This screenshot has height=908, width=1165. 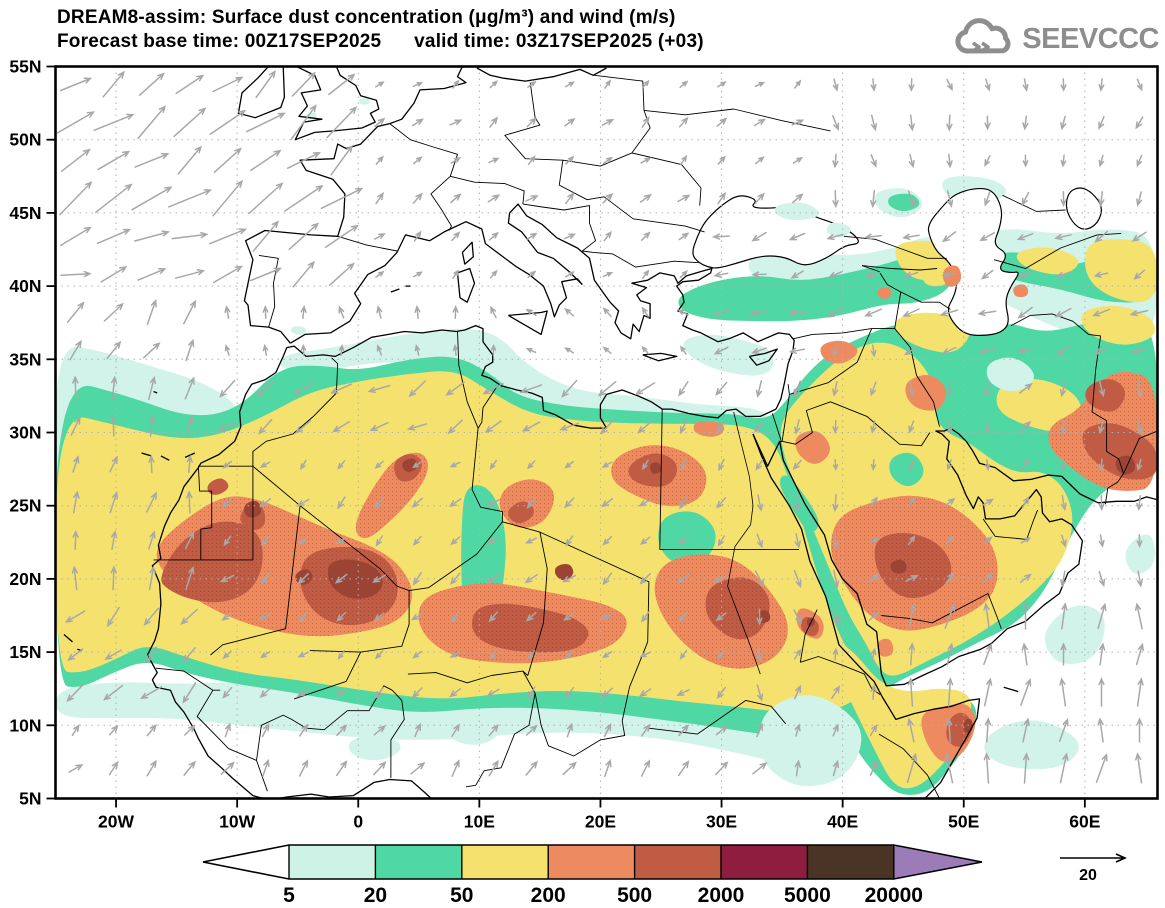 What do you see at coordinates (1084, 822) in the screenshot?
I see `x-tick-label: 60E` at bounding box center [1084, 822].